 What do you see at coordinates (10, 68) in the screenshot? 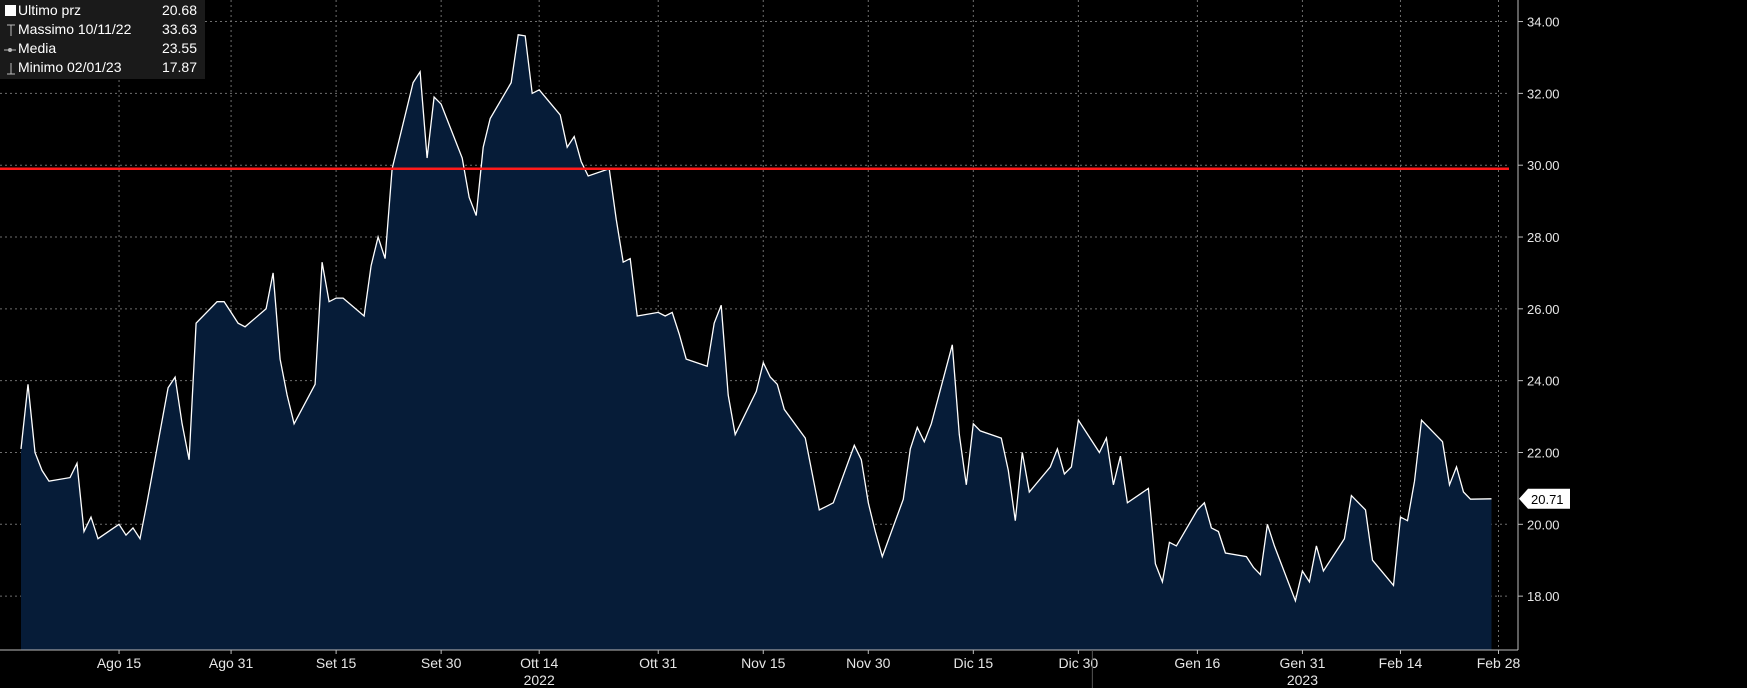
I see `low-marker-icon` at bounding box center [10, 68].